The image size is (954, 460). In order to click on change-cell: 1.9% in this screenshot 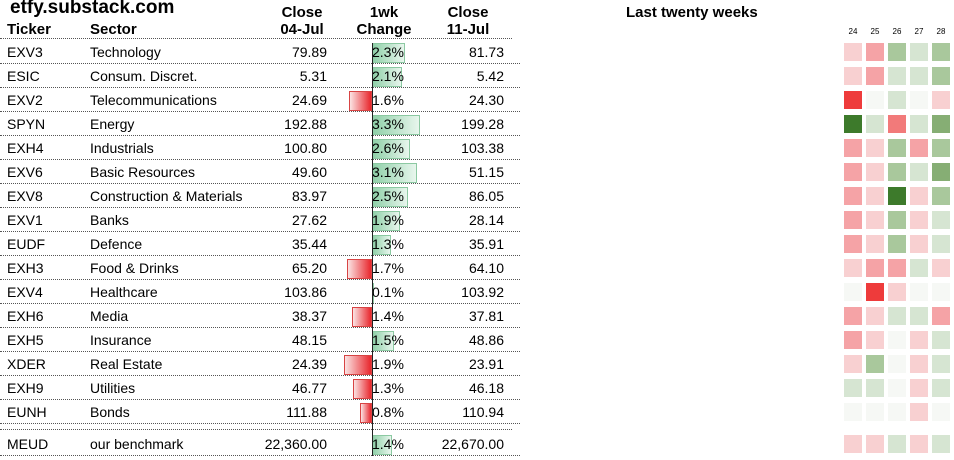, I will do `click(388, 220)`.